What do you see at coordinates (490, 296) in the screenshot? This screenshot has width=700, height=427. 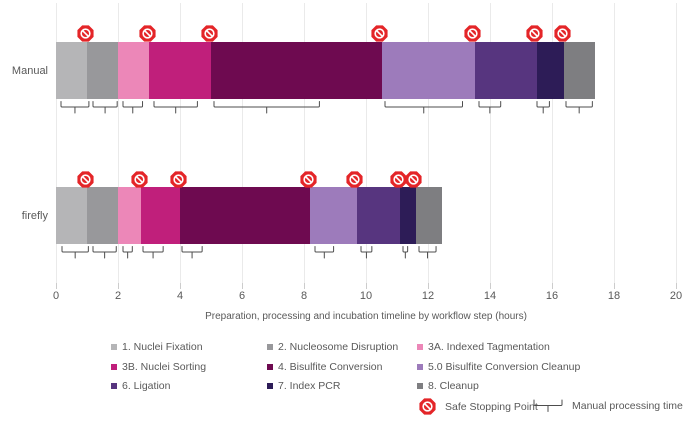 I see `axis-tick-label: 14` at bounding box center [490, 296].